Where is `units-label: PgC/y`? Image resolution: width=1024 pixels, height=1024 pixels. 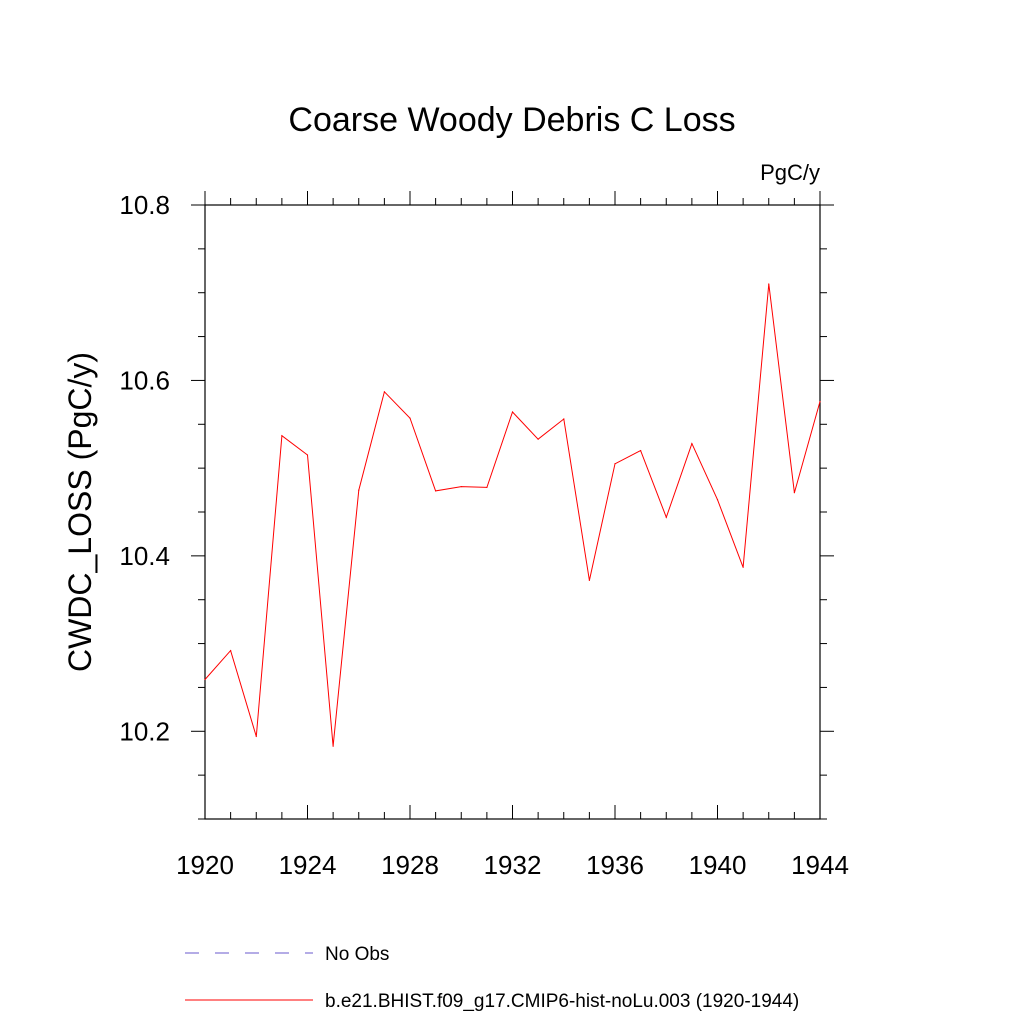 units-label: PgC/y is located at coordinates (790, 172).